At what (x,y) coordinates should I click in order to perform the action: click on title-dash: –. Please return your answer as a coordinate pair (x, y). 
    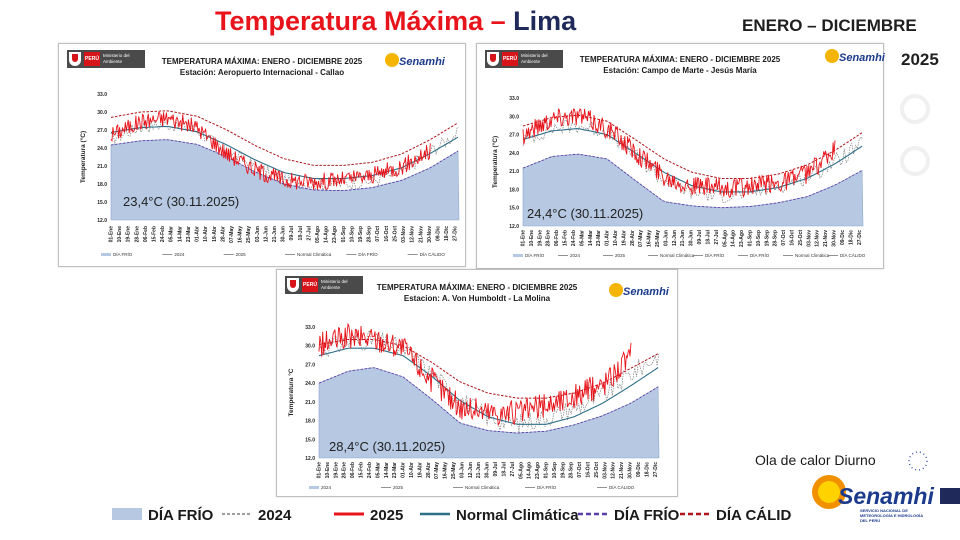
    Looking at the image, I should click on (498, 21).